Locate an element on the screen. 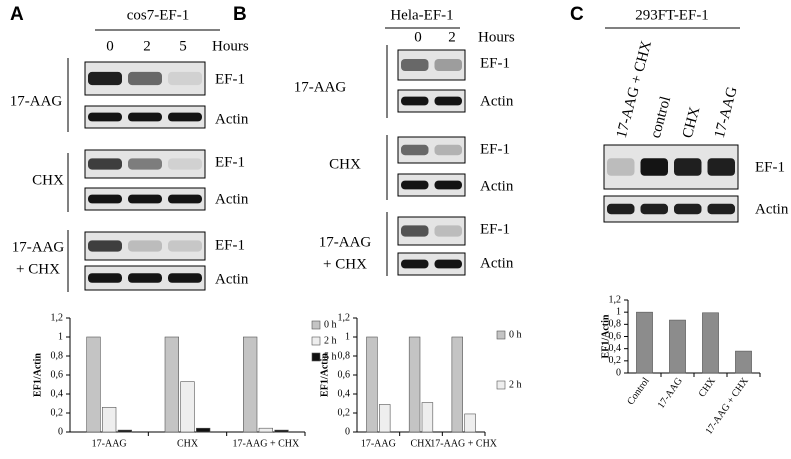 The width and height of the screenshot is (791, 459). legend-label: 5 h is located at coordinates (330, 356).